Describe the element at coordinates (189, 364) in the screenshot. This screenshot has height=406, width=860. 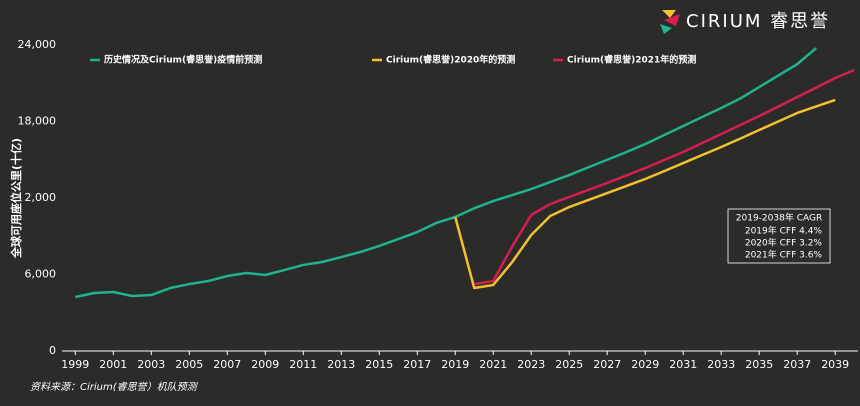
I see `x-tick-label: 2005` at that location.